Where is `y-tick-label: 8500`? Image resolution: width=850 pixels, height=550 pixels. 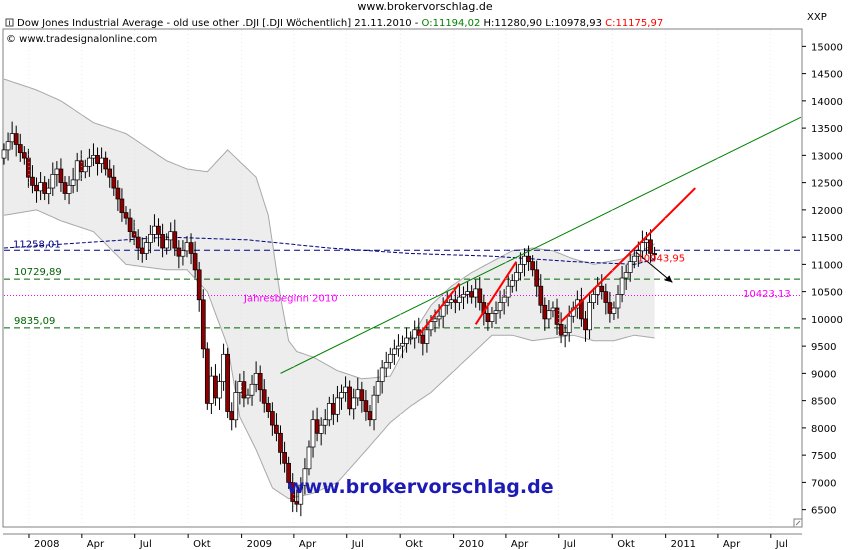 y-tick-label: 8500 is located at coordinates (823, 402).